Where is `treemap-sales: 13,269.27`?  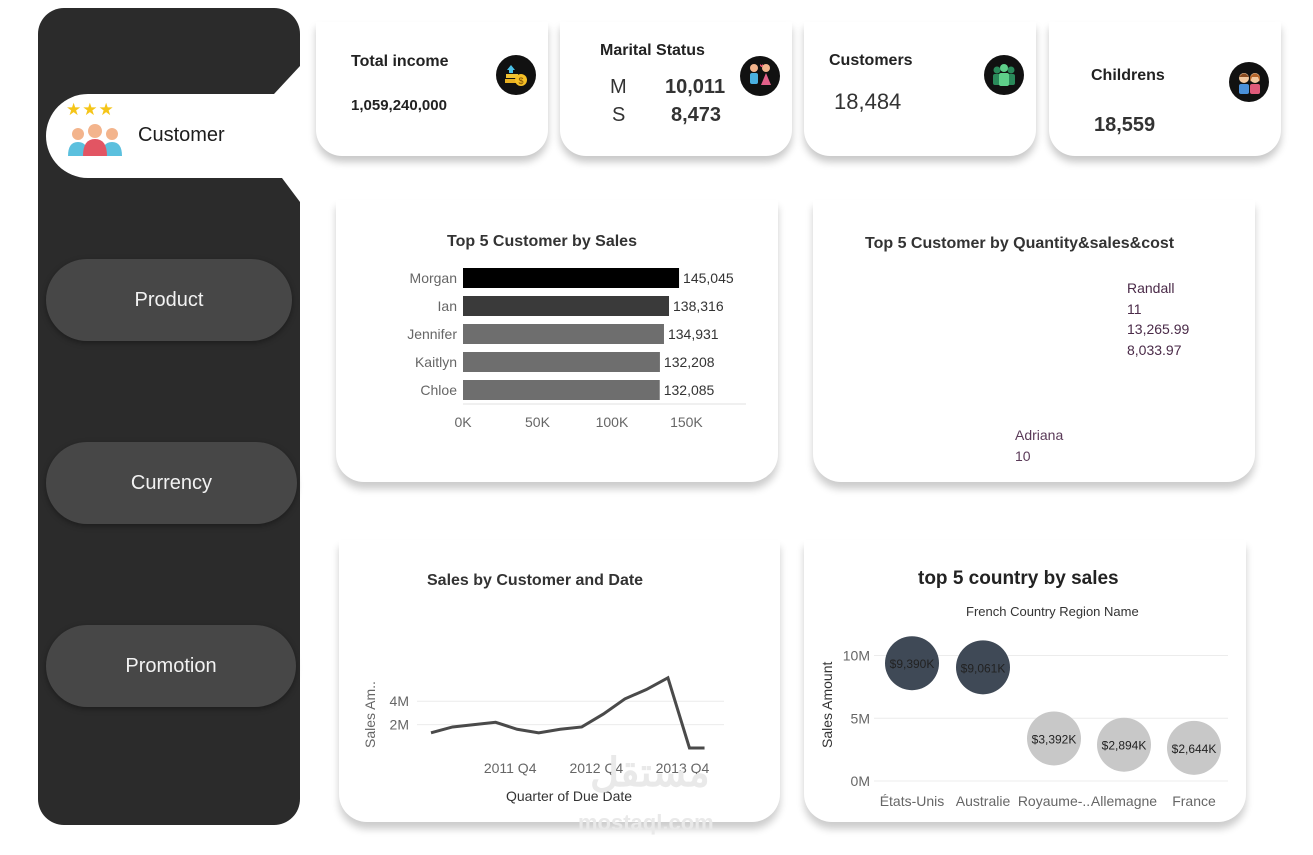
treemap-sales: 13,269.27 is located at coordinates (875, 433).